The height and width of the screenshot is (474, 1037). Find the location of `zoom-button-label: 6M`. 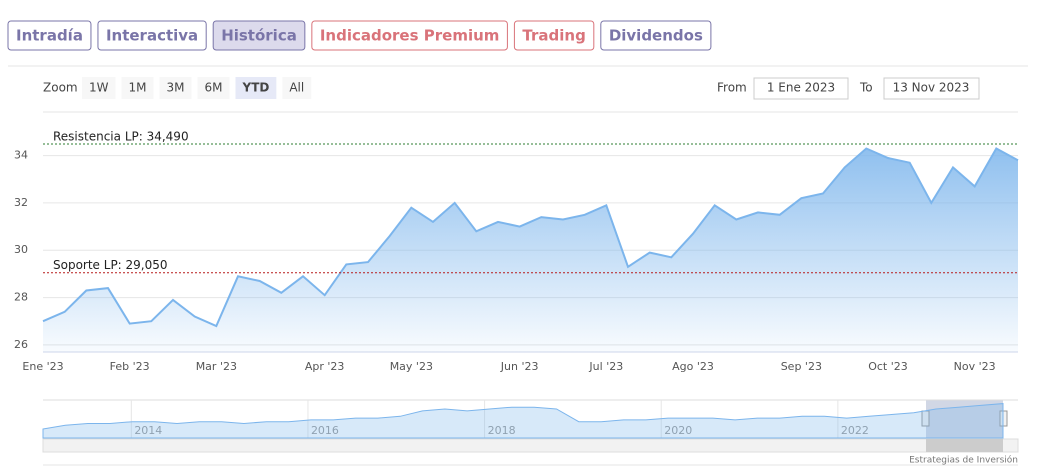

zoom-button-label: 6M is located at coordinates (214, 88).